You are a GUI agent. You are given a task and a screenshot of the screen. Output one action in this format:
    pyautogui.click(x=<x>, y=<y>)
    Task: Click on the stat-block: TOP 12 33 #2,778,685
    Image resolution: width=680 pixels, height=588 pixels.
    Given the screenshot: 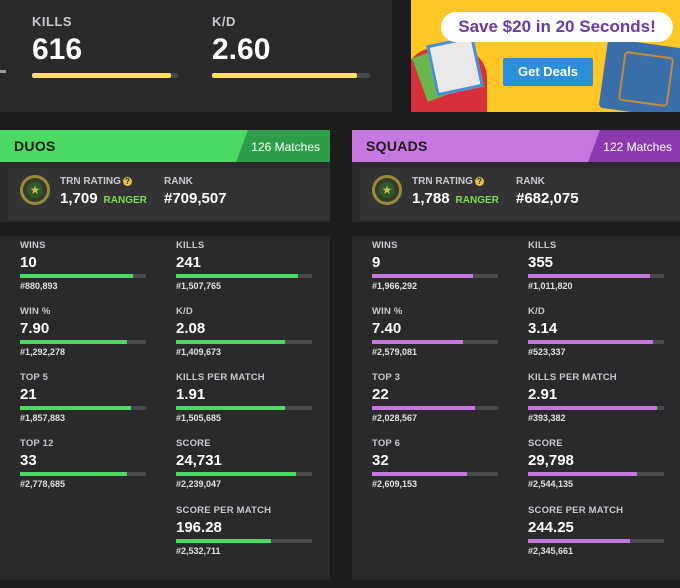 What is the action you would take?
    pyautogui.click(x=90, y=463)
    